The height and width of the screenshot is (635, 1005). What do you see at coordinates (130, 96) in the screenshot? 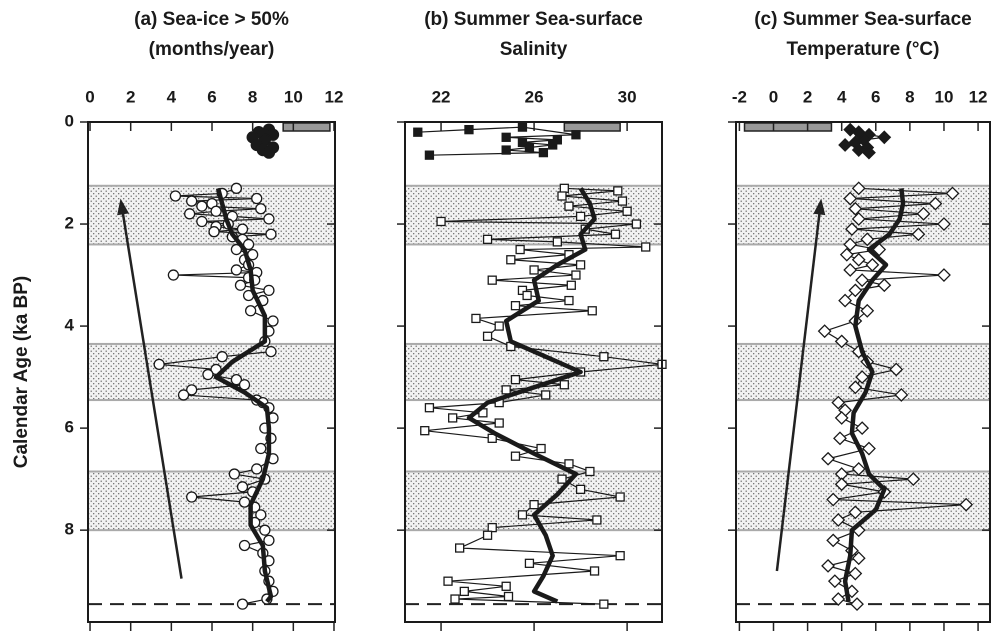
I see `x-tick-label: 2` at bounding box center [130, 96].